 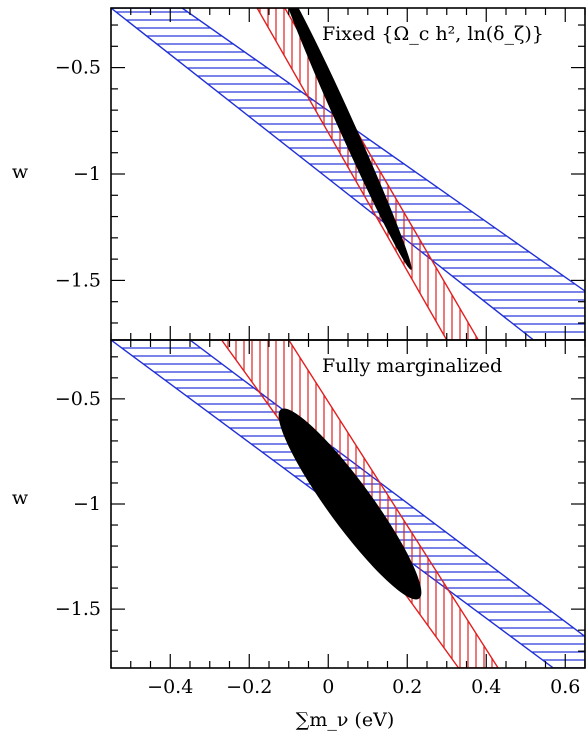 What do you see at coordinates (78, 399) in the screenshot?
I see `bottom-ytick-label: −0.5` at bounding box center [78, 399].